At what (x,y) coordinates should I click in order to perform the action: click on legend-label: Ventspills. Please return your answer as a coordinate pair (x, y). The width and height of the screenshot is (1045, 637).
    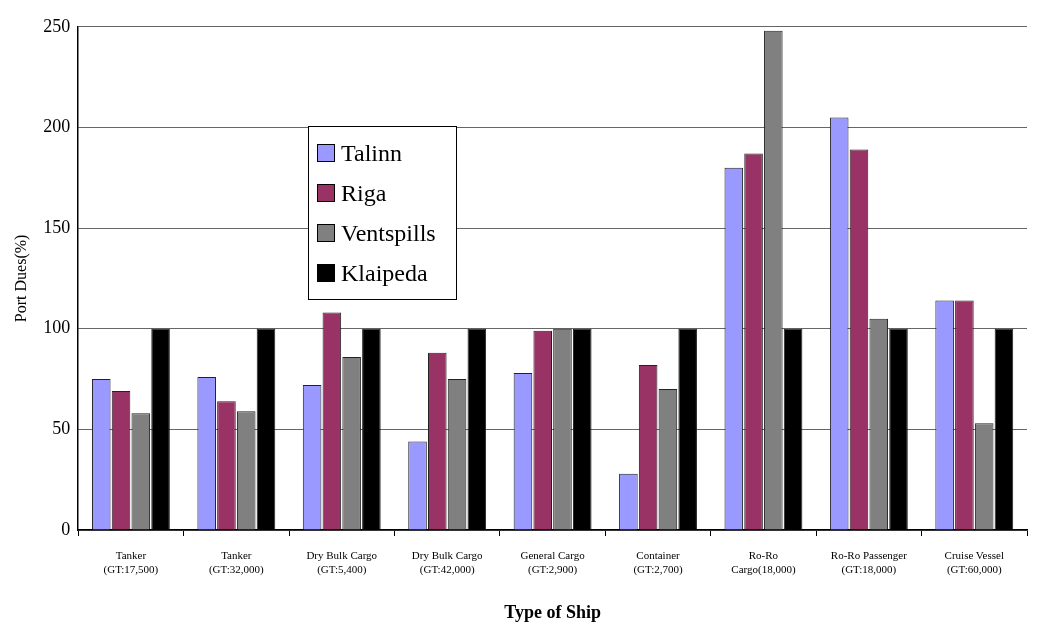
    Looking at the image, I should click on (388, 233).